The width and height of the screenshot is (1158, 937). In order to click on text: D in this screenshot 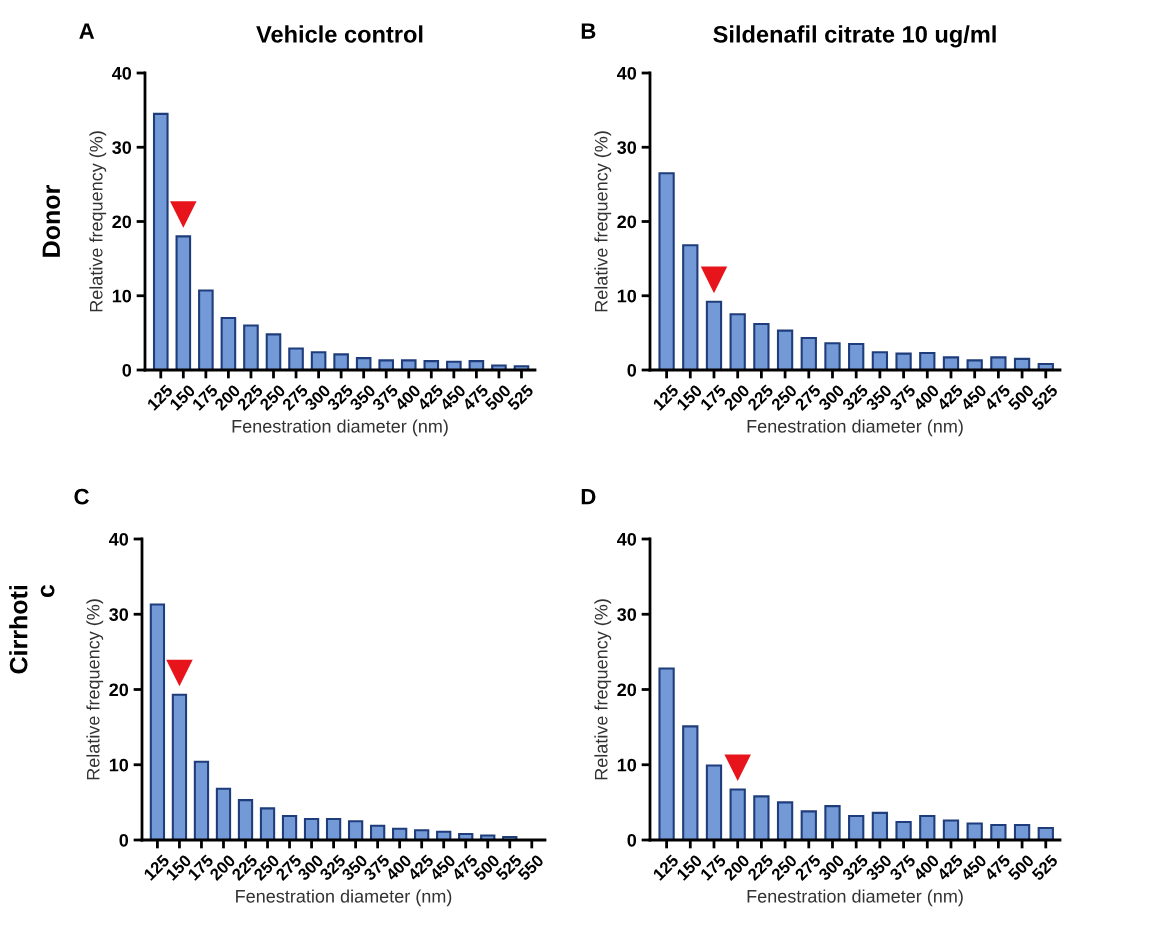, I will do `click(588, 497)`.